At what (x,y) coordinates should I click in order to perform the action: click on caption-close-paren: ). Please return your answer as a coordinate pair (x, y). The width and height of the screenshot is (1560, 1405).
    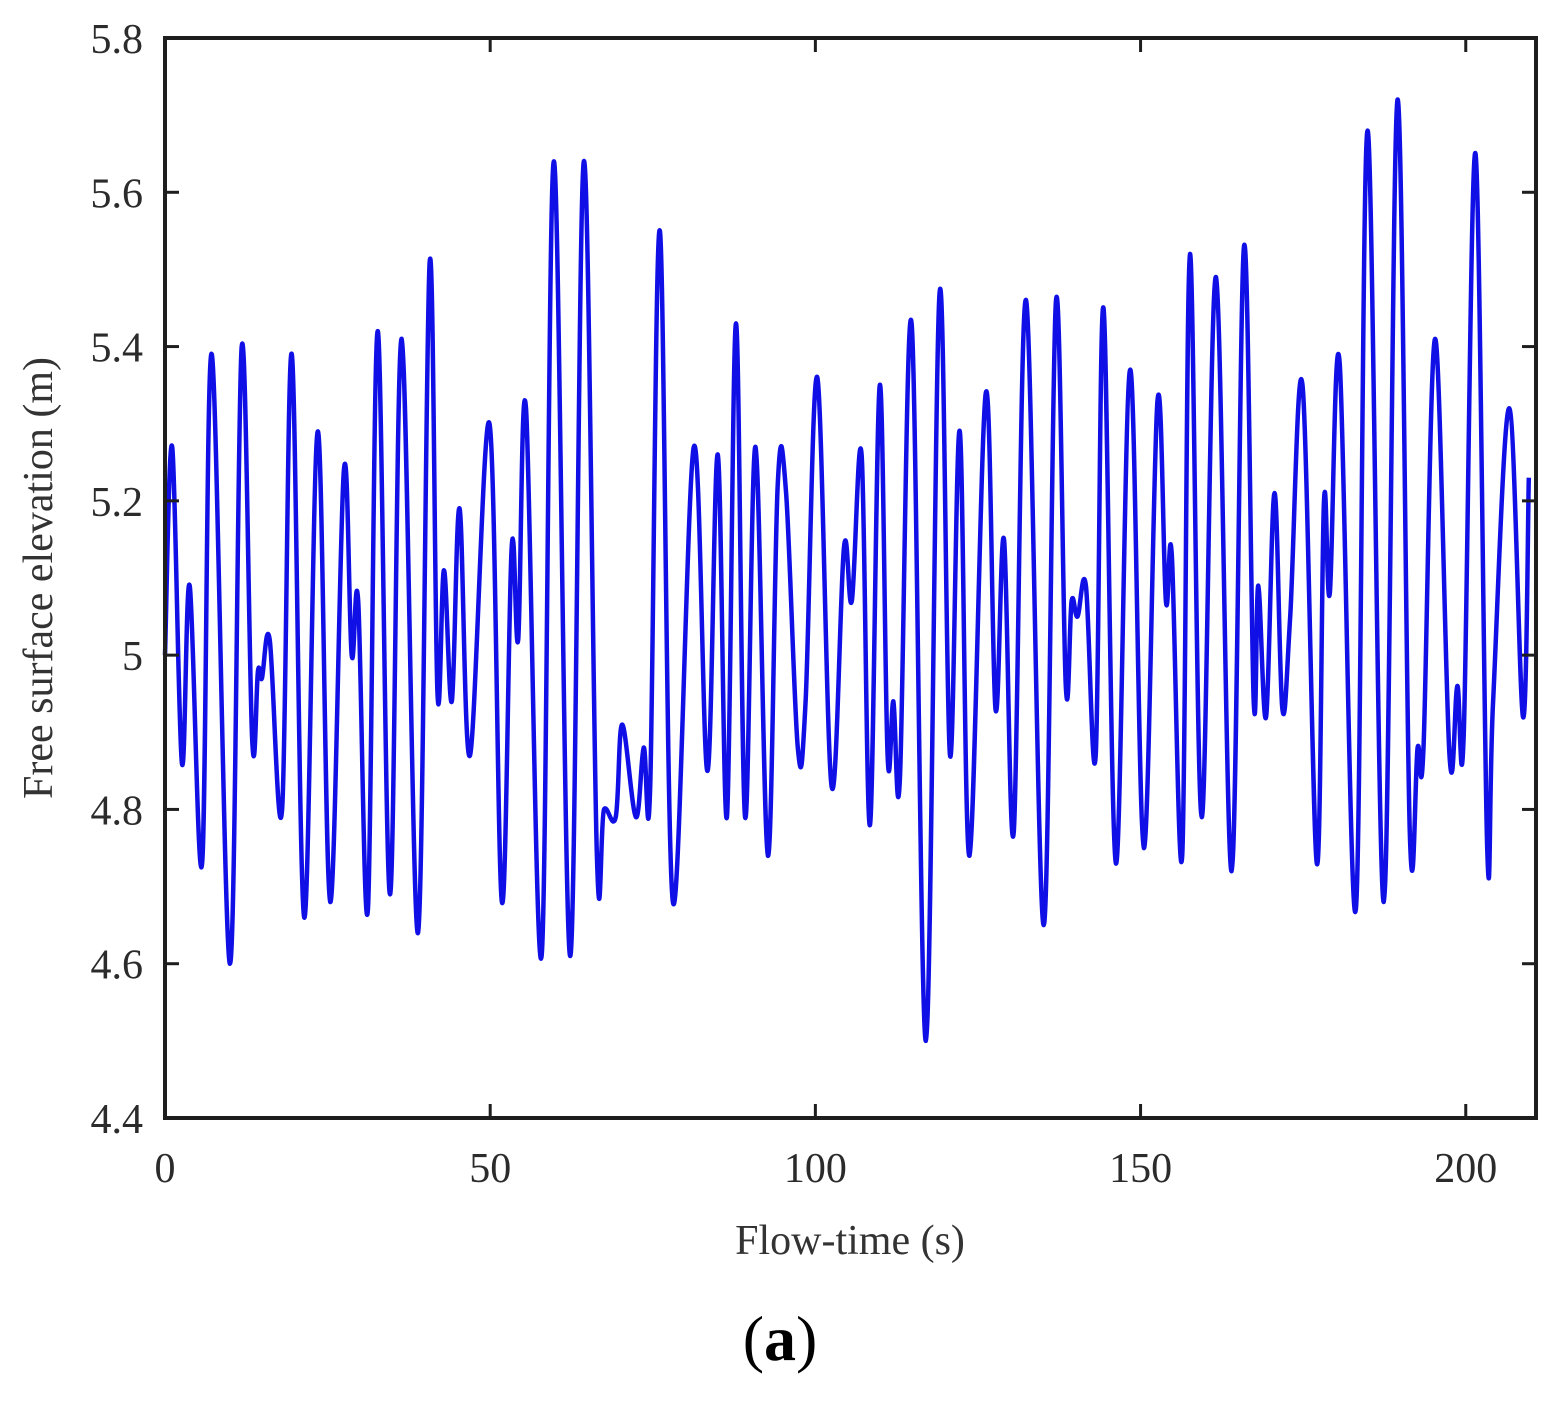
    Looking at the image, I should click on (807, 1338).